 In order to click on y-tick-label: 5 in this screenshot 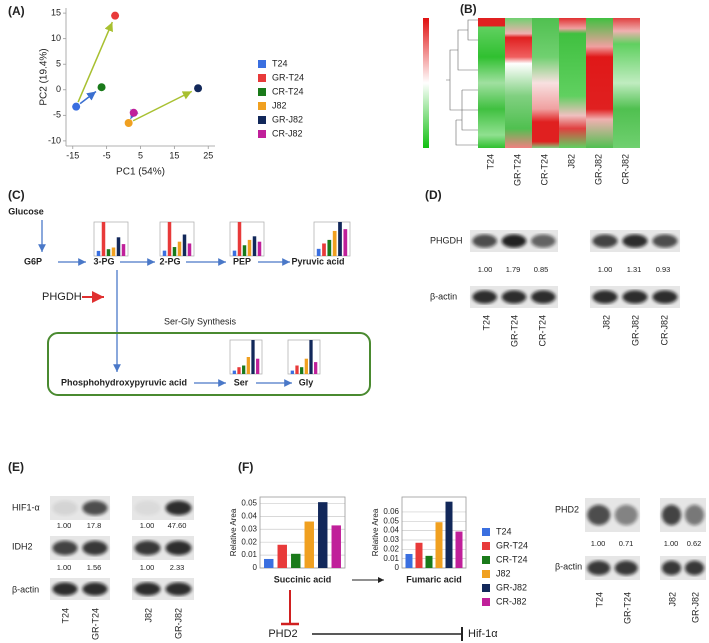, I will do `click(58, 64)`.